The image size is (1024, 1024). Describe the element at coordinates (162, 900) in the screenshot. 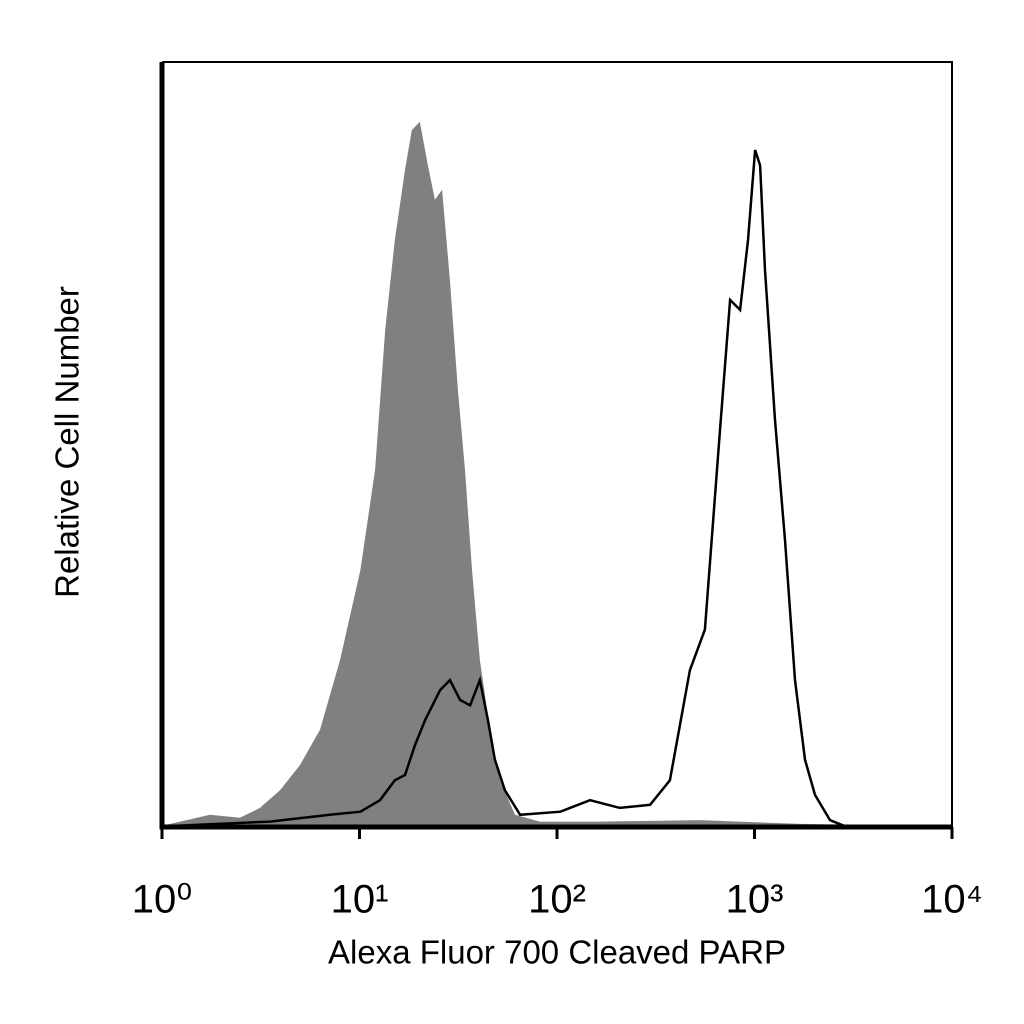

I see `x-tick-label: 10⁰` at that location.